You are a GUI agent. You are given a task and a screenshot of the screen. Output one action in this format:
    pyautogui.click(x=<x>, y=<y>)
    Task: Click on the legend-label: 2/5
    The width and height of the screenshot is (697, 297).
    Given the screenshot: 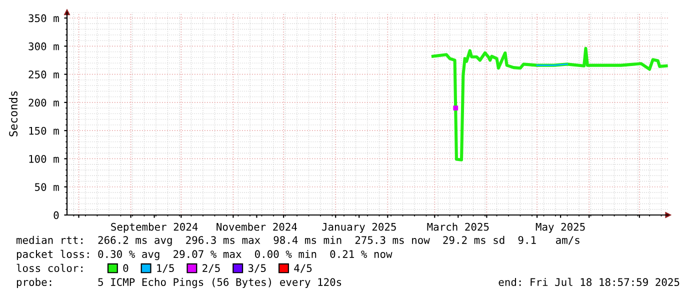 What is the action you would take?
    pyautogui.click(x=211, y=268)
    